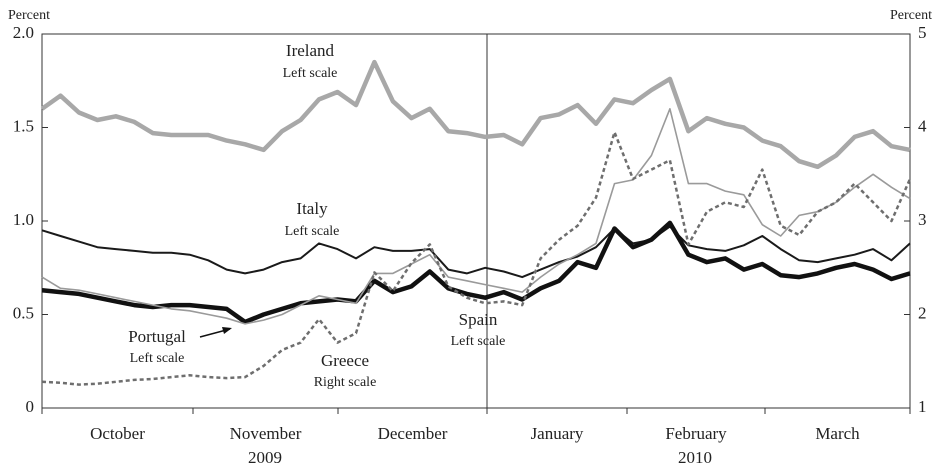  I want to click on y2-tick-label: 5, so click(922, 32).